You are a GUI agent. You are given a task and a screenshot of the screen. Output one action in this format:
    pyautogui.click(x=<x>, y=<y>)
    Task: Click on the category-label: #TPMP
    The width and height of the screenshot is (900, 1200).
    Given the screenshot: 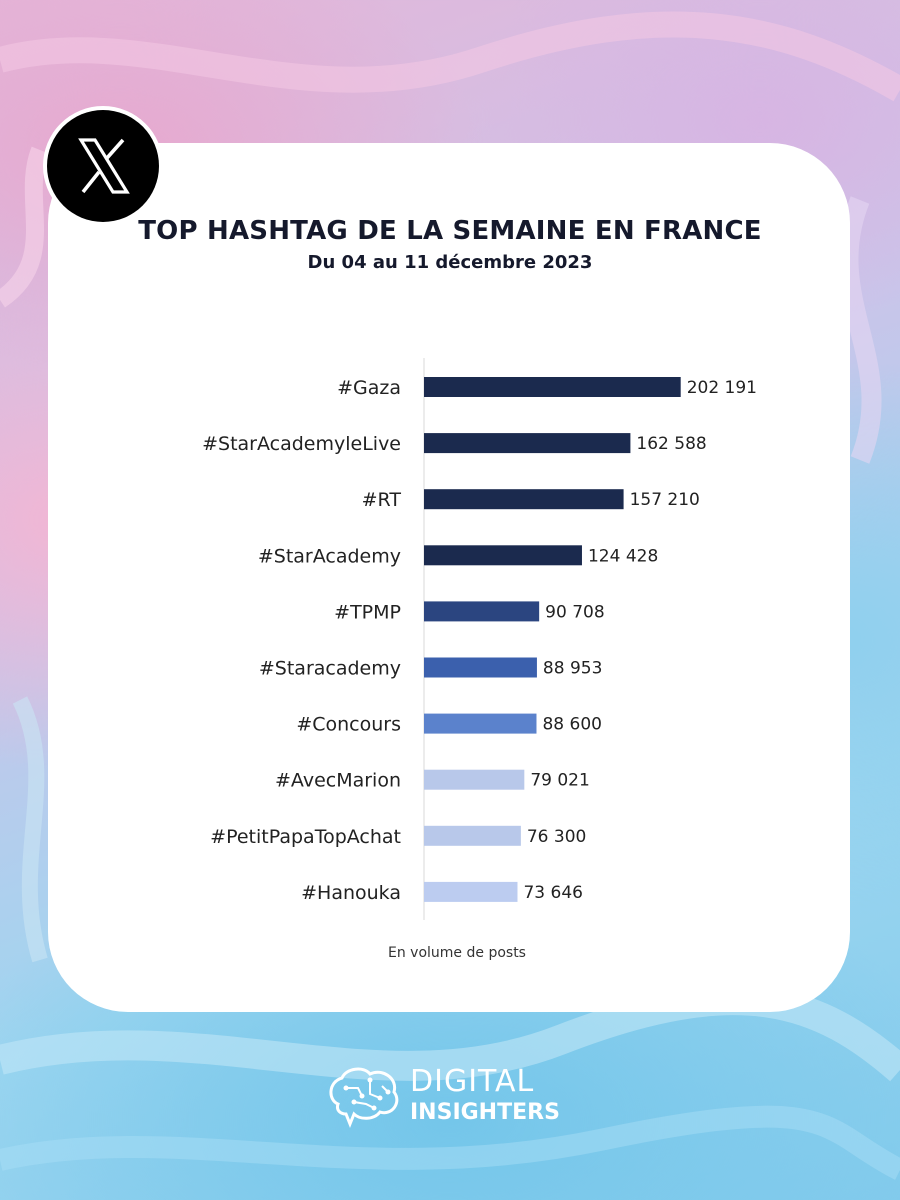 What is the action you would take?
    pyautogui.click(x=367, y=612)
    